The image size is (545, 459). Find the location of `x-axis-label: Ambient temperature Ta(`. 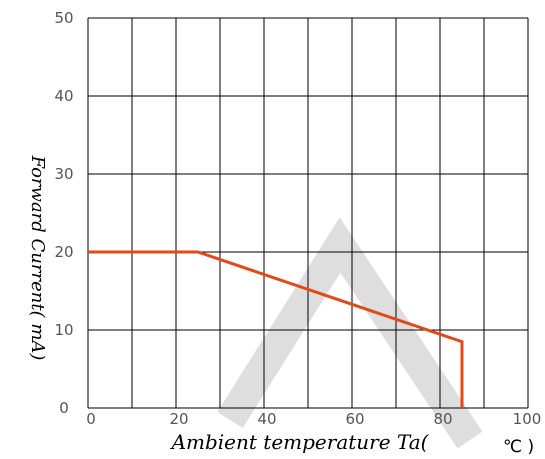

x-axis-label: Ambient temperature Ta( is located at coordinates (300, 442).